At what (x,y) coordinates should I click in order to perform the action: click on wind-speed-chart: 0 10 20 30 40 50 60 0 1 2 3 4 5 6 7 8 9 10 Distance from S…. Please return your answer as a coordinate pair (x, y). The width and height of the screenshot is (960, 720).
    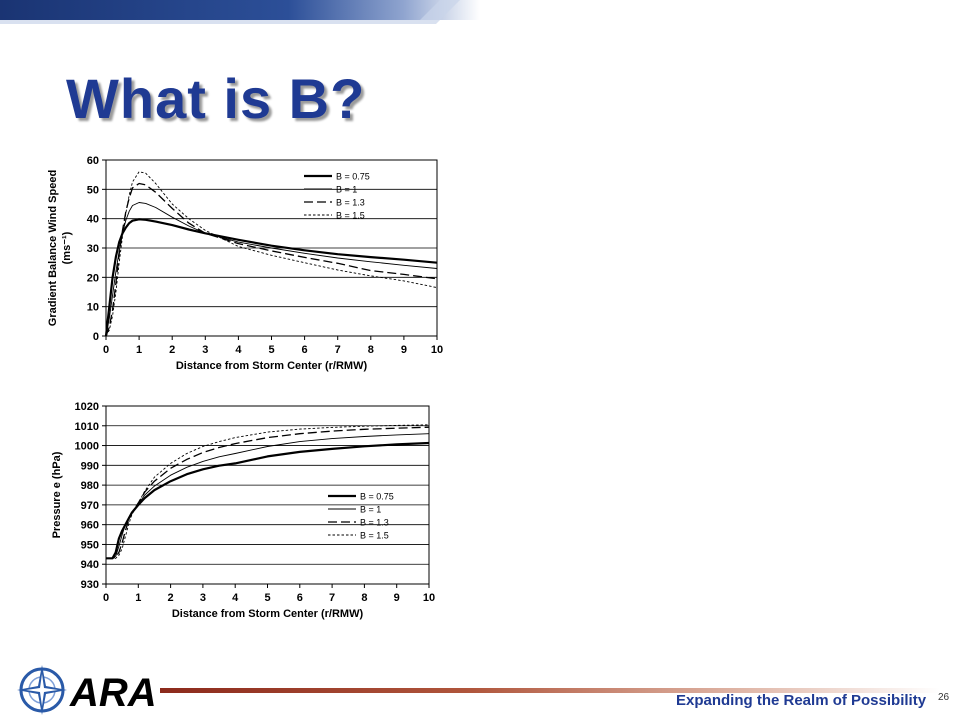
    Looking at the image, I should click on (245, 263).